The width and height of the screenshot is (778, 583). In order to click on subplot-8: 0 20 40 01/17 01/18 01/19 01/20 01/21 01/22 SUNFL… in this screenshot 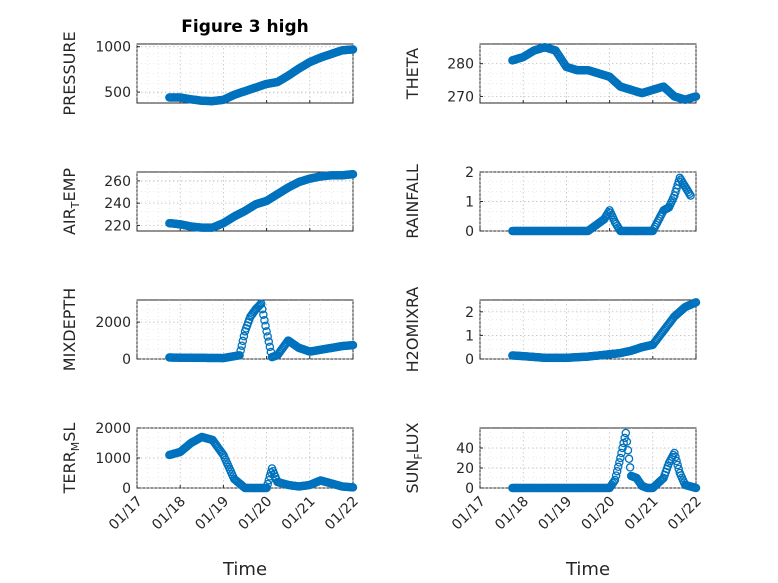, I will do `click(554, 501)`.